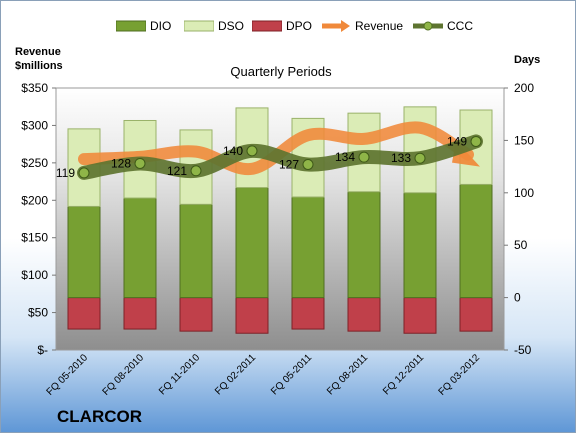 This screenshot has height=433, width=576. Describe the element at coordinates (233, 151) in the screenshot. I see `ccc-data-label: 140` at that location.